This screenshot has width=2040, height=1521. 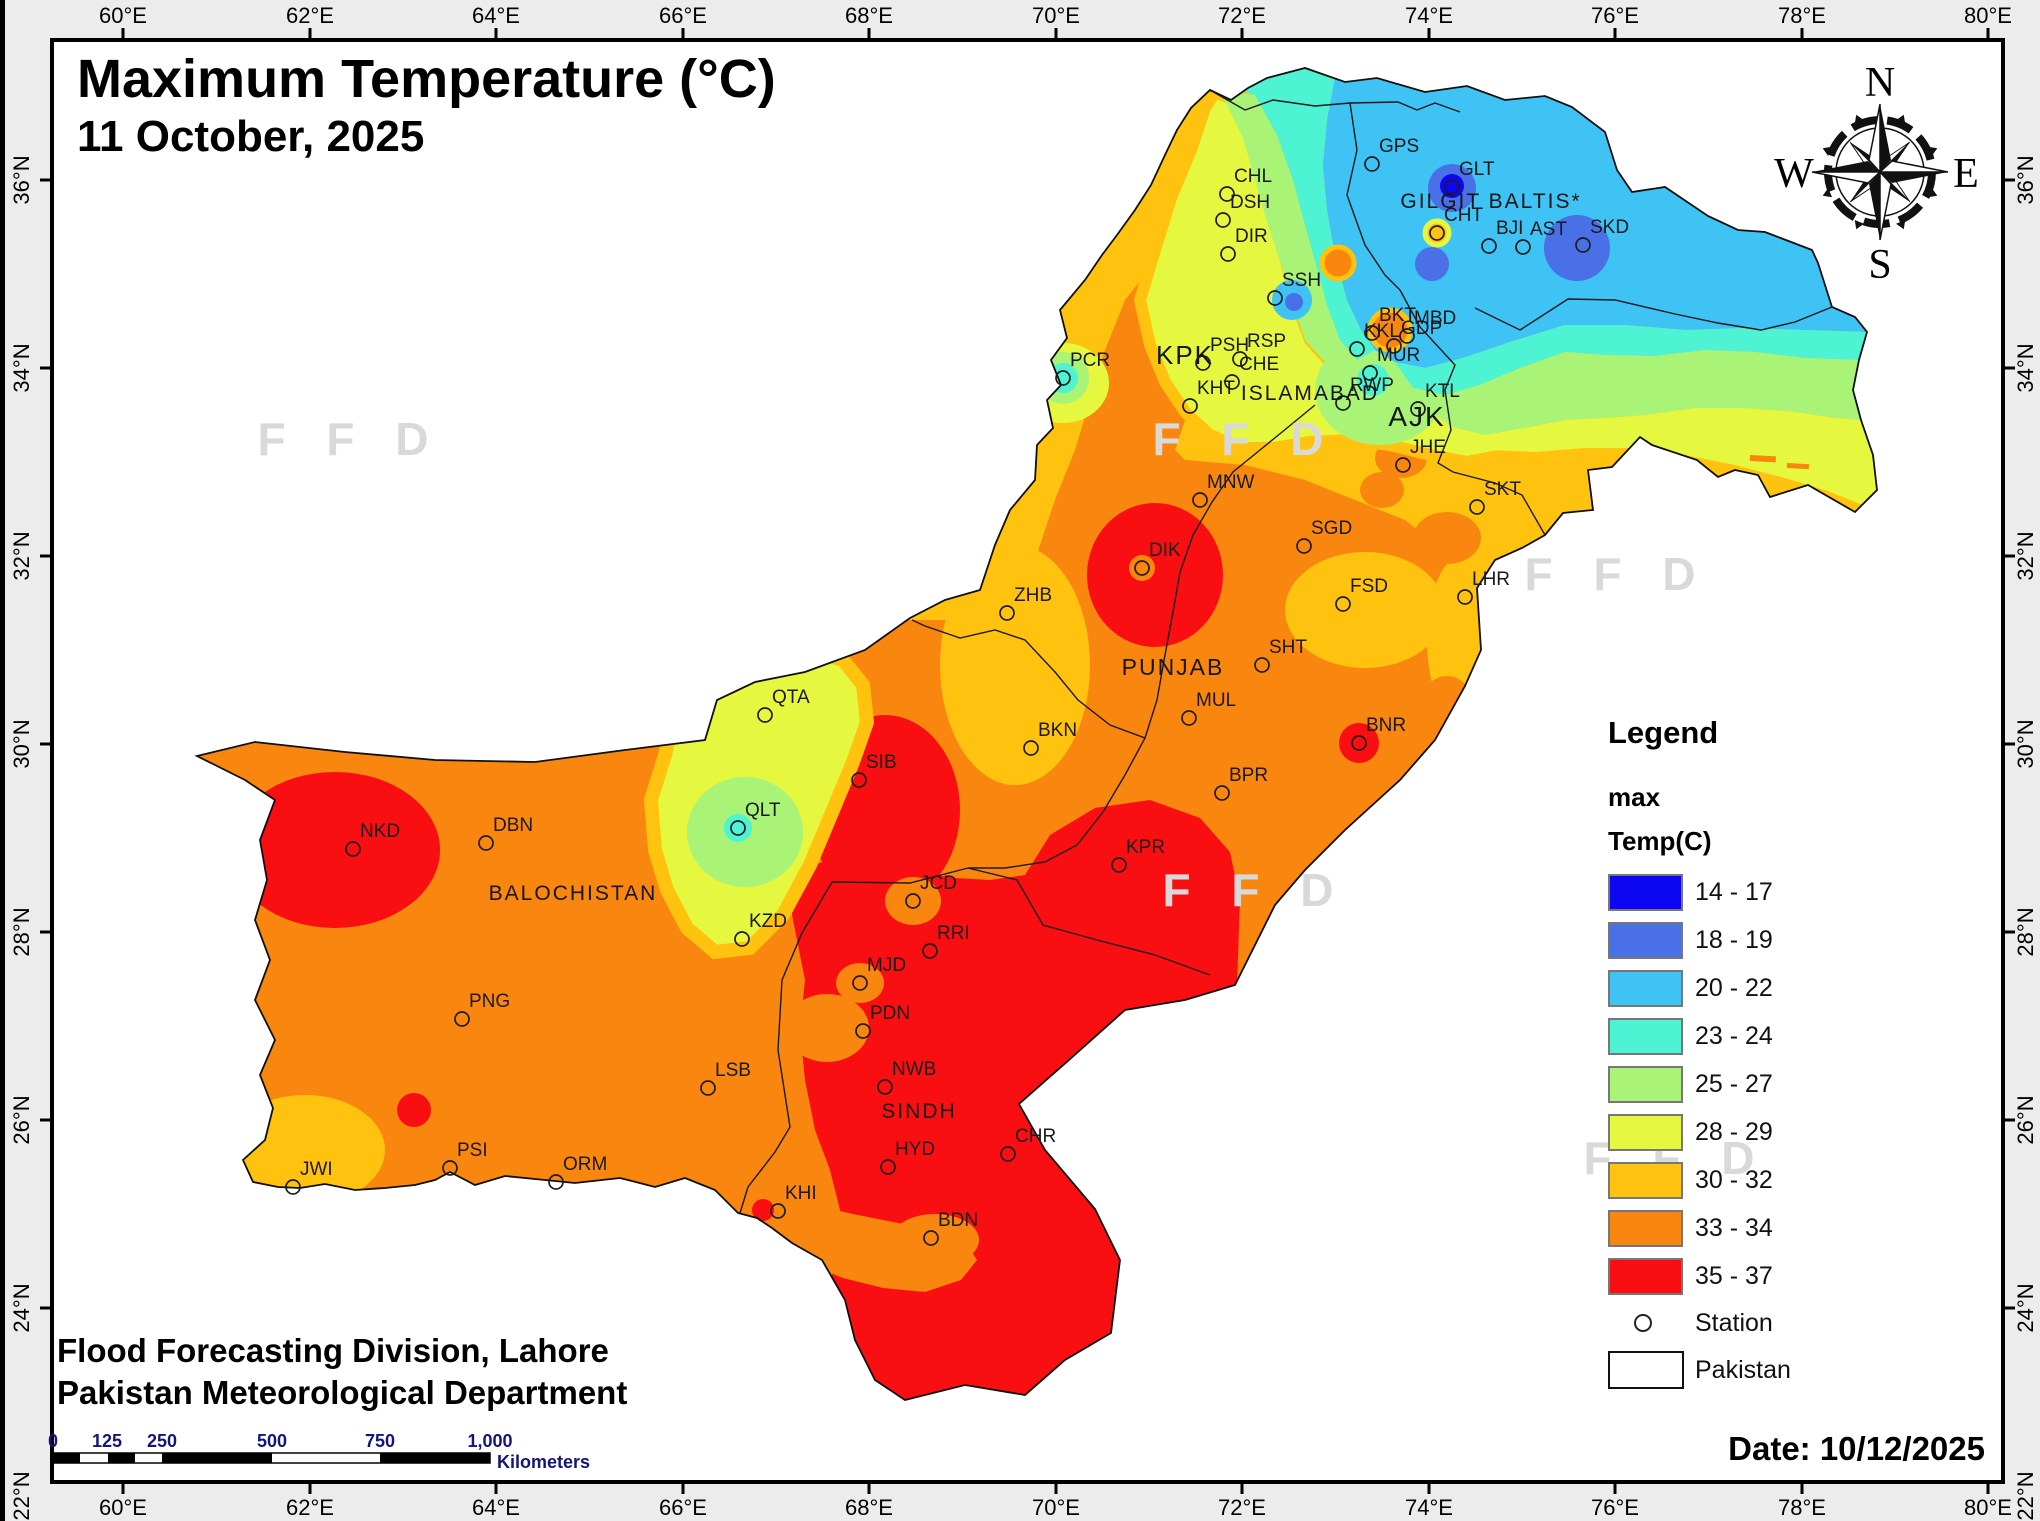 I want to click on station-label-NKD: NKD, so click(x=380, y=831).